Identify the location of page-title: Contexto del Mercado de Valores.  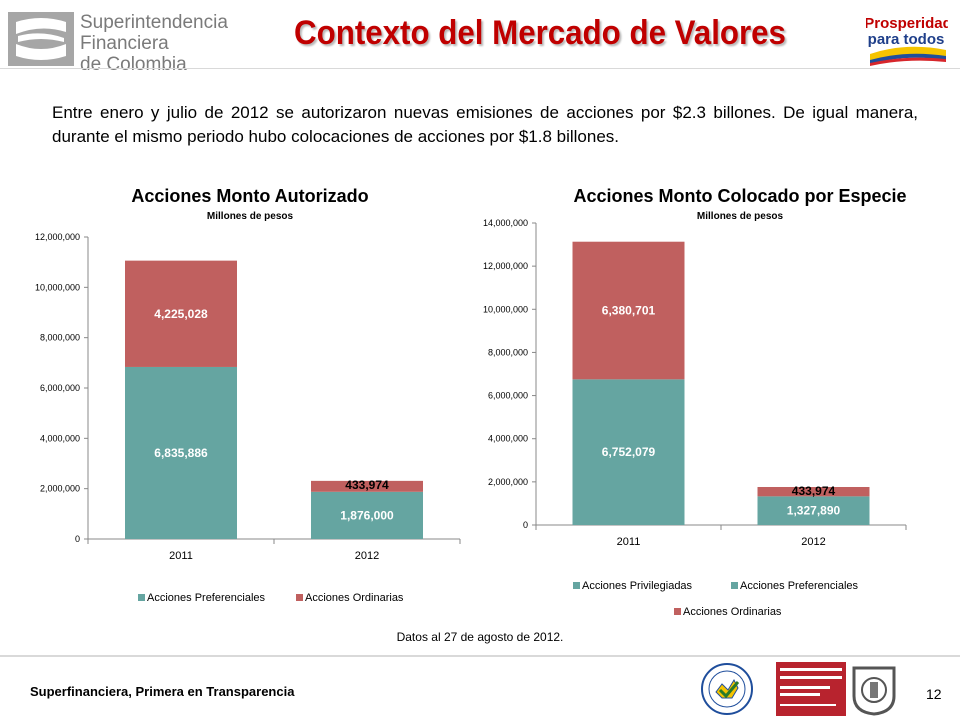
(540, 33).